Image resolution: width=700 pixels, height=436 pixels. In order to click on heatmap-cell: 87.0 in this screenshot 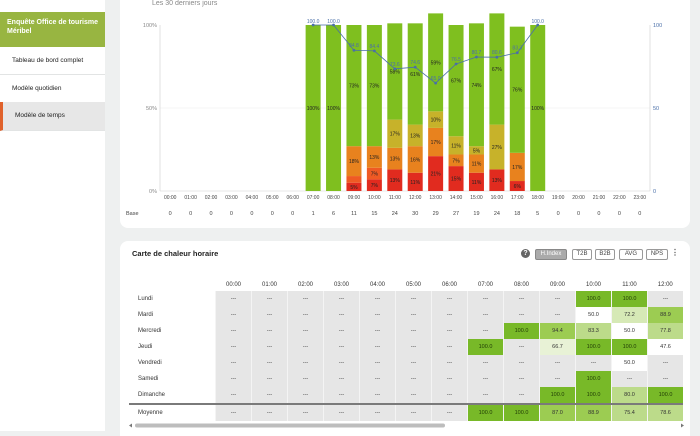, I will do `click(557, 412)`.